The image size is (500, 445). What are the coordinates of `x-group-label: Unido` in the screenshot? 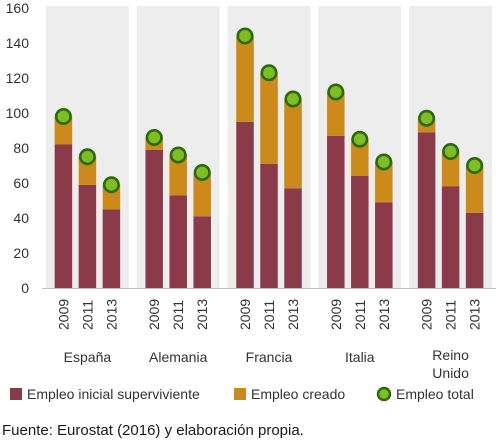 It's located at (450, 373).